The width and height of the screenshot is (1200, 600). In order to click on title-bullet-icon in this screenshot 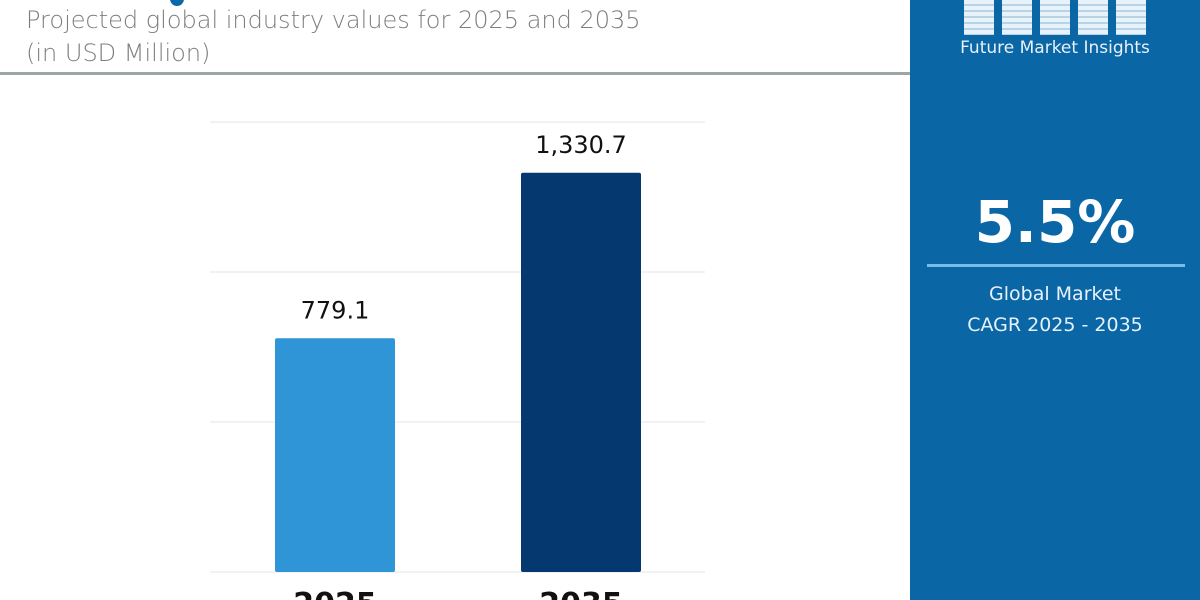, I will do `click(177, 3)`.